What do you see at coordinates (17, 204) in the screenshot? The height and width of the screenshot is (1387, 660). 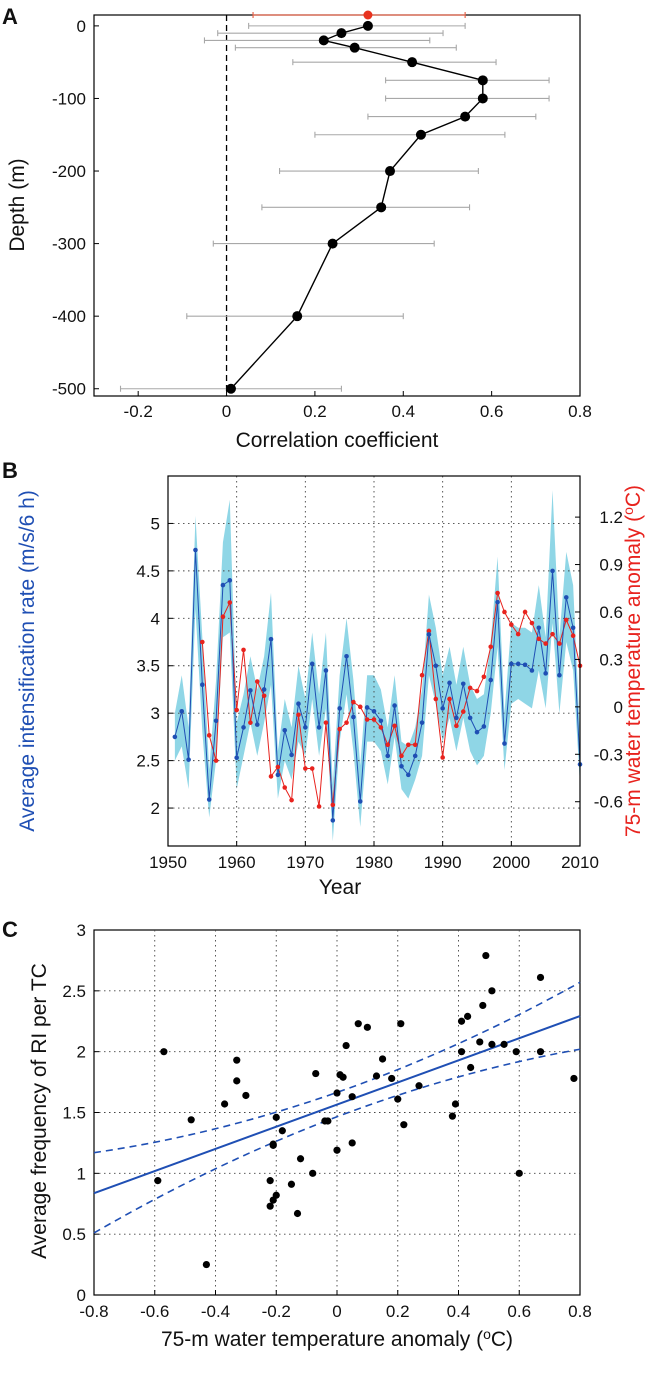 I see `panel-a-y-axis-label: Depth (m)` at bounding box center [17, 204].